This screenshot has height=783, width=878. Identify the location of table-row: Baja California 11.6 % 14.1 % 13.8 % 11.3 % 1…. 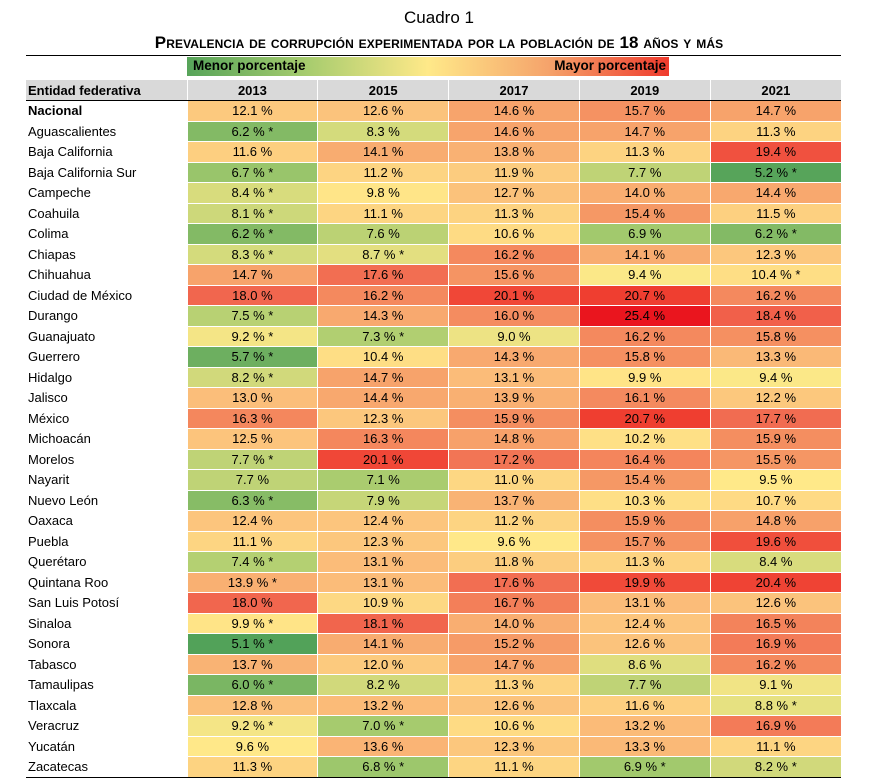
(433, 151).